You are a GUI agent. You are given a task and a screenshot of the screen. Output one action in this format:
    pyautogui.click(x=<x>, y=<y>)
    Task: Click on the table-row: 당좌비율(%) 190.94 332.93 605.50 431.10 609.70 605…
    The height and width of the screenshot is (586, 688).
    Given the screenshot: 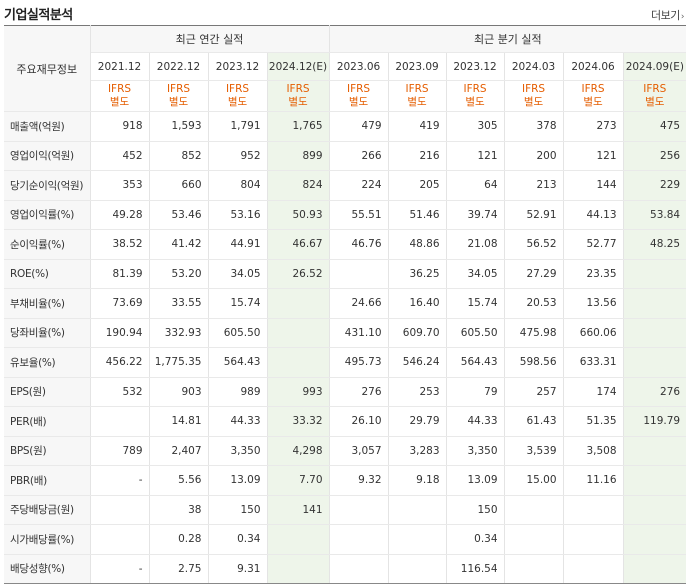 What is the action you would take?
    pyautogui.click(x=345, y=333)
    